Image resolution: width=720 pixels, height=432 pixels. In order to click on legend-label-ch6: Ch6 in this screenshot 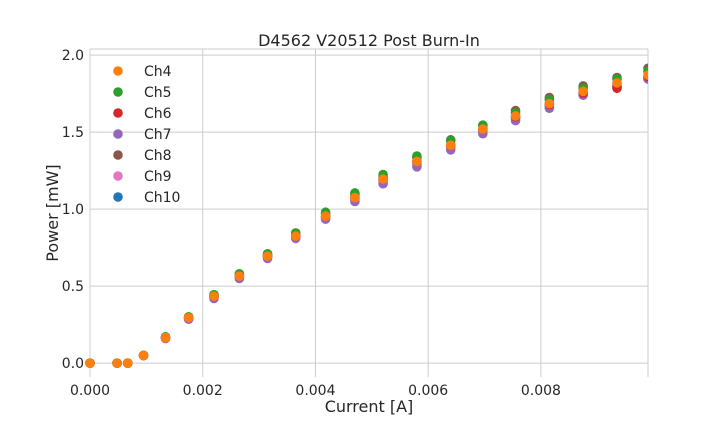, I will do `click(158, 114)`.